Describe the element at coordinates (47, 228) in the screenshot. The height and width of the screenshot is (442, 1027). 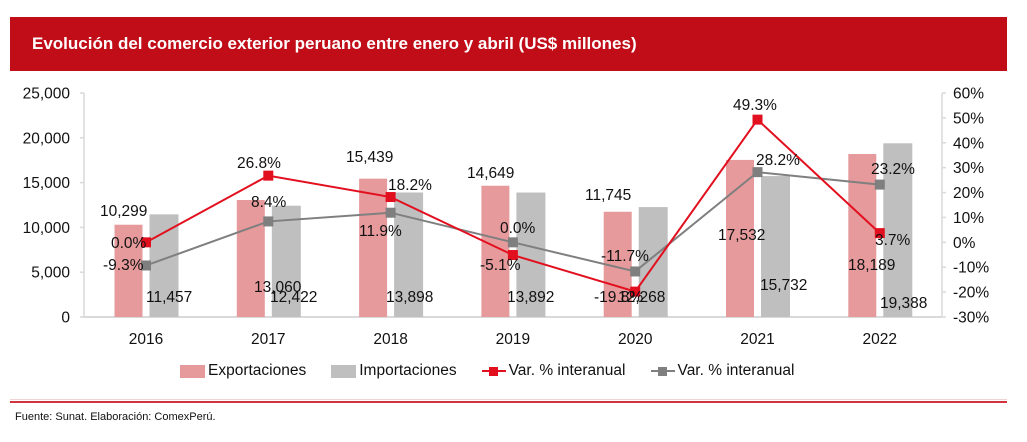
I see `y-tick-label: 10,000` at that location.